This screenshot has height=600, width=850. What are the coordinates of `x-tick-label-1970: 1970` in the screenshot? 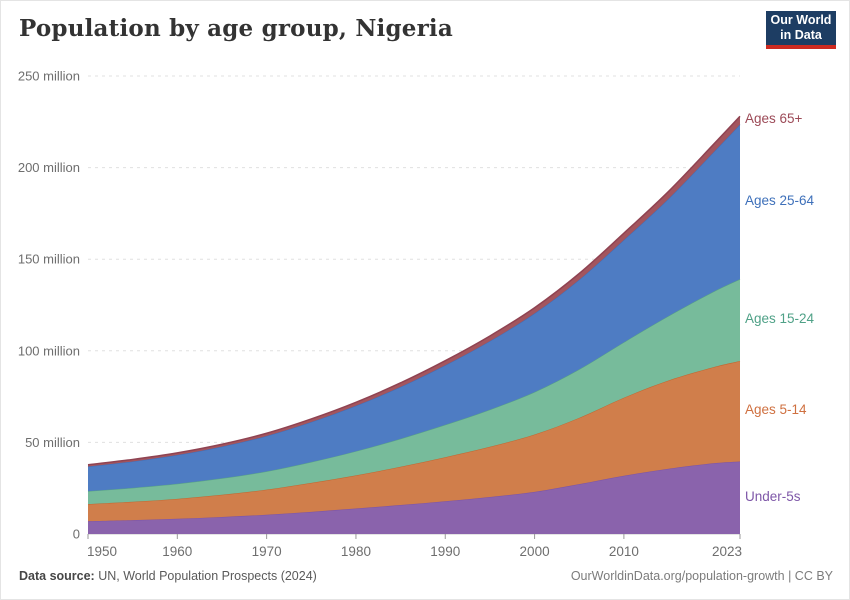 It's located at (267, 551).